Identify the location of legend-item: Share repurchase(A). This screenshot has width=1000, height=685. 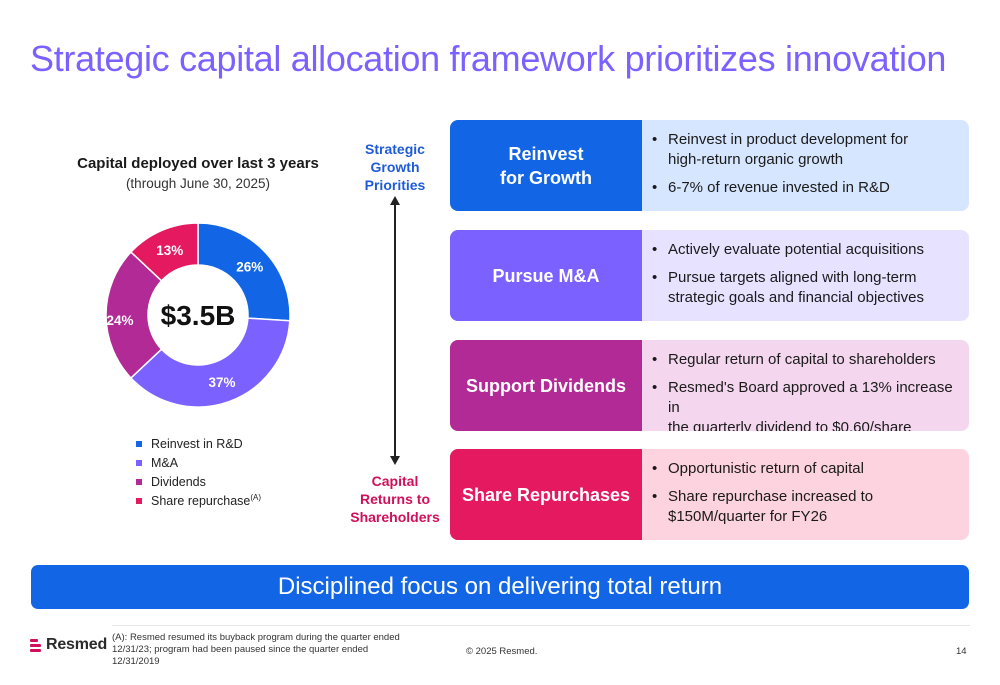
(198, 500).